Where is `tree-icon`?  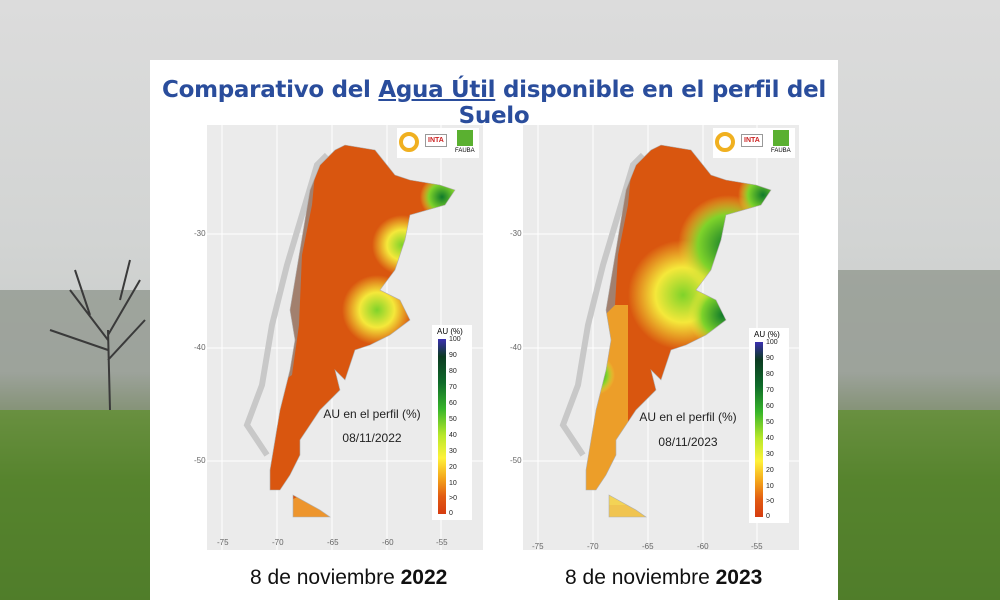 tree-icon is located at coordinates (97, 335).